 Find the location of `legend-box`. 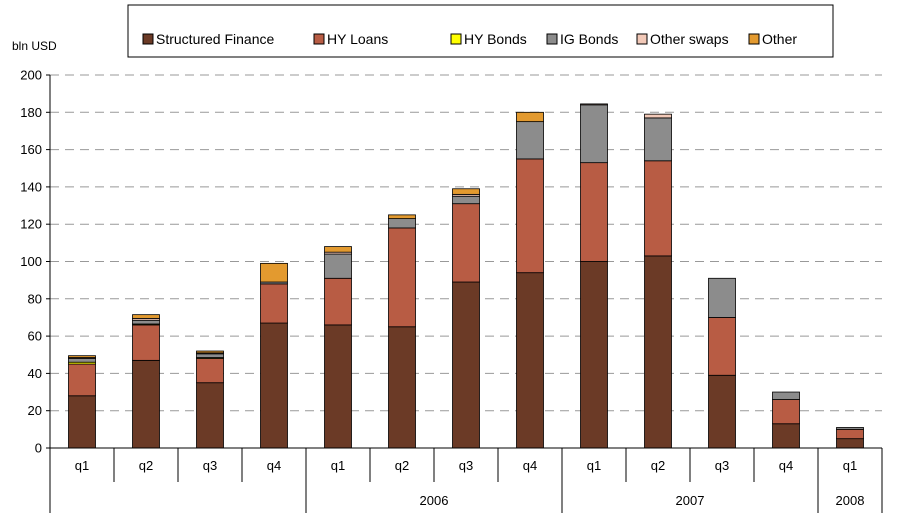

legend-box is located at coordinates (480, 31).